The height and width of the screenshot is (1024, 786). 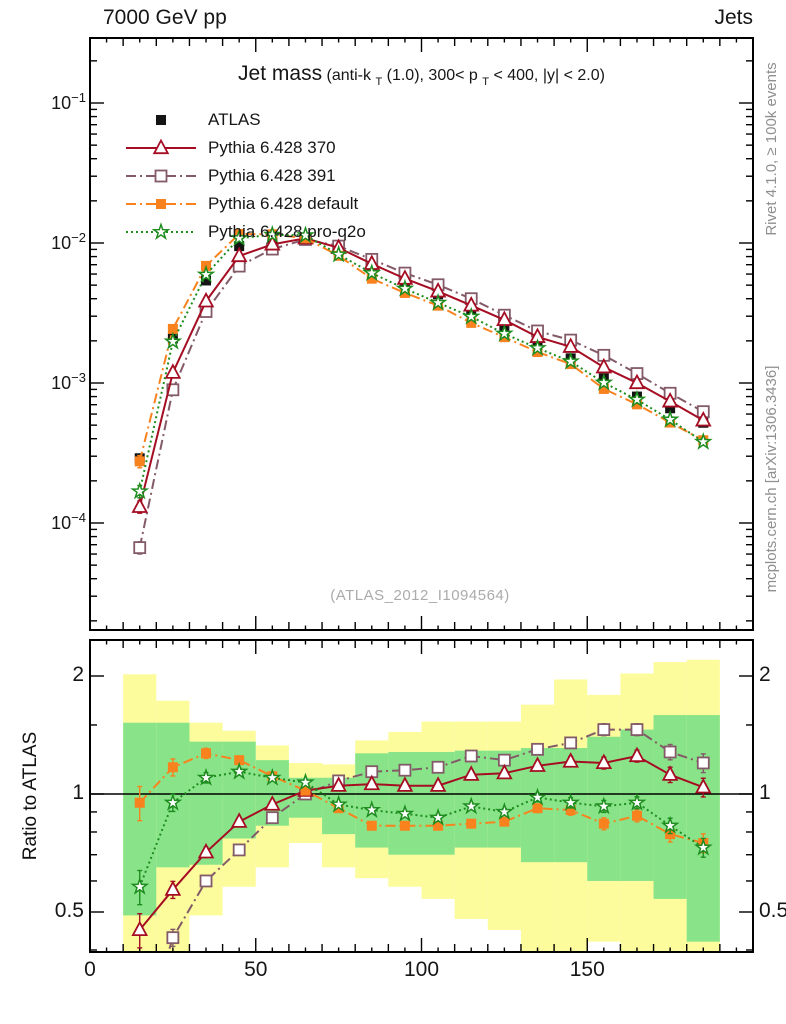 What do you see at coordinates (432, 75) in the screenshot?
I see `plot-title-cut2: (1.0), 300< p` at bounding box center [432, 75].